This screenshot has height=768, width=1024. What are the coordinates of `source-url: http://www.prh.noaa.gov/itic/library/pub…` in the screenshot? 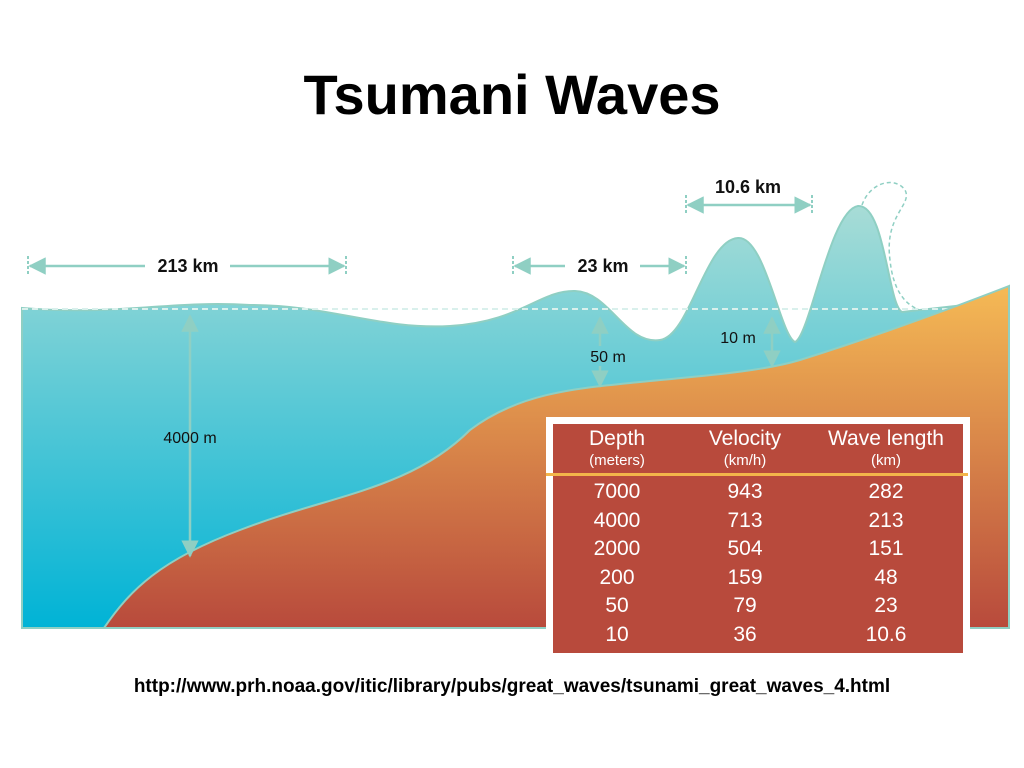 It's located at (512, 686).